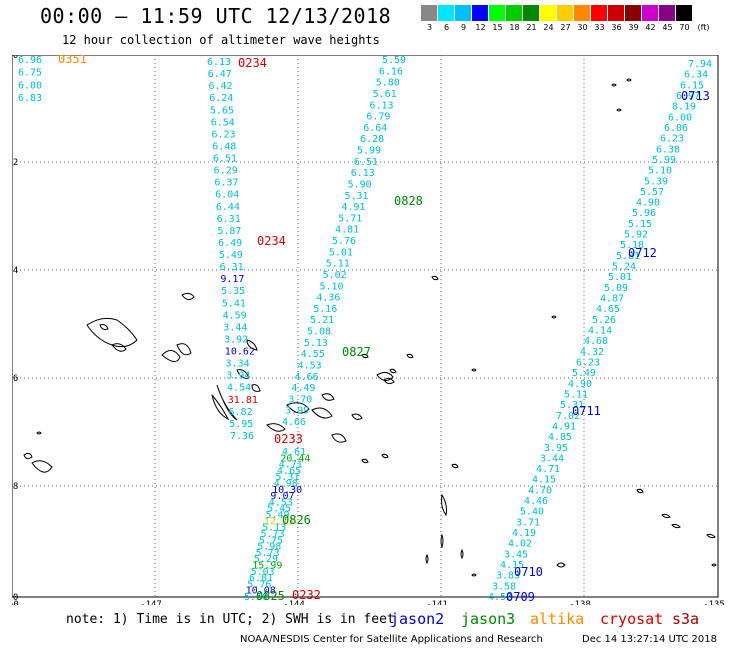  Describe the element at coordinates (684, 27) in the screenshot. I see `scale-label: 70` at that location.